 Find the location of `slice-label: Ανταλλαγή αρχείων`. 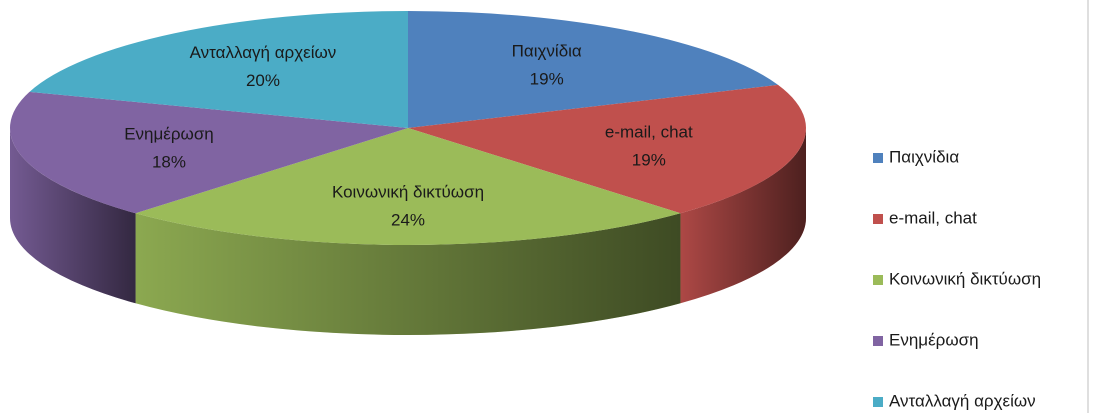

slice-label: Ανταλλαγή αρχείων is located at coordinates (263, 52).